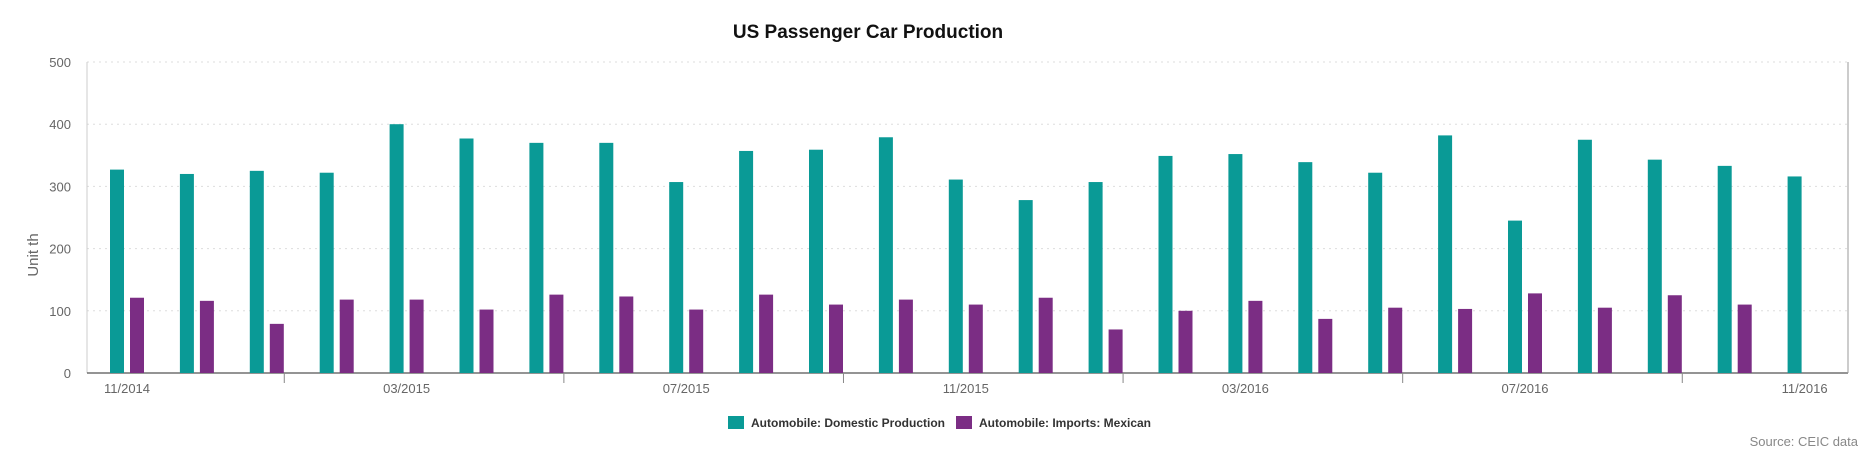 This screenshot has width=1859, height=456. I want to click on bar-domestic-05/2016, so click(1375, 272).